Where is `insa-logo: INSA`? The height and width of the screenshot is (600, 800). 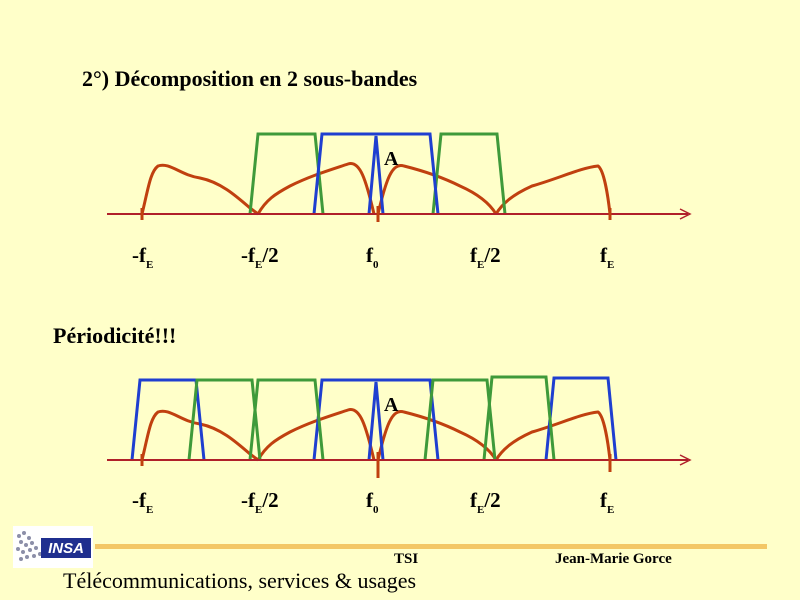
insa-logo: INSA is located at coordinates (53, 547).